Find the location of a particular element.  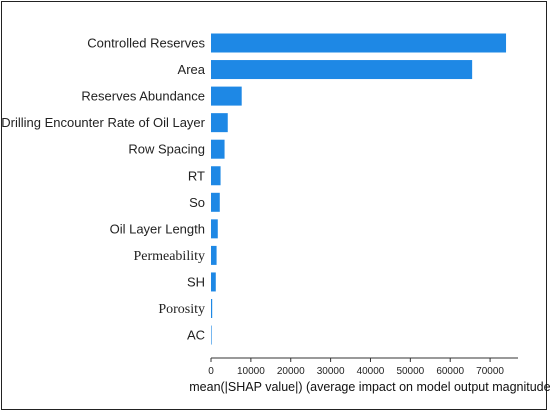

x-tick-label: 20000 is located at coordinates (291, 371).